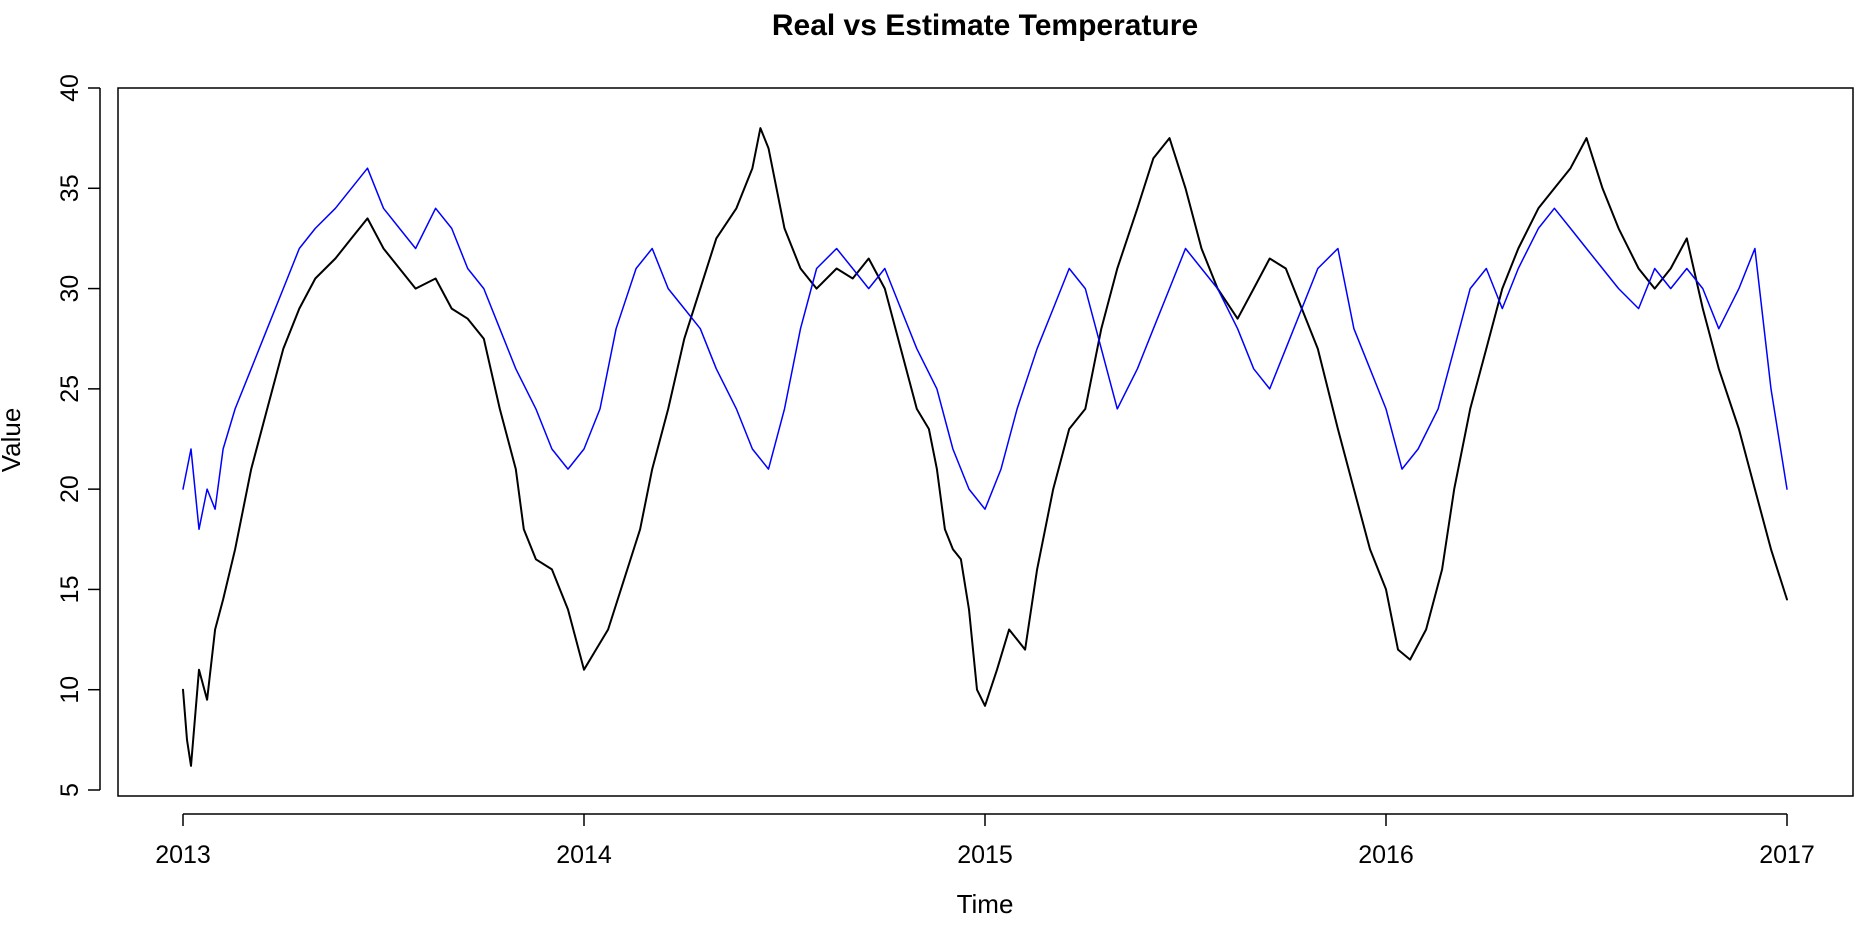  Describe the element at coordinates (70, 489) in the screenshot. I see `y-tick-label: 20` at that location.